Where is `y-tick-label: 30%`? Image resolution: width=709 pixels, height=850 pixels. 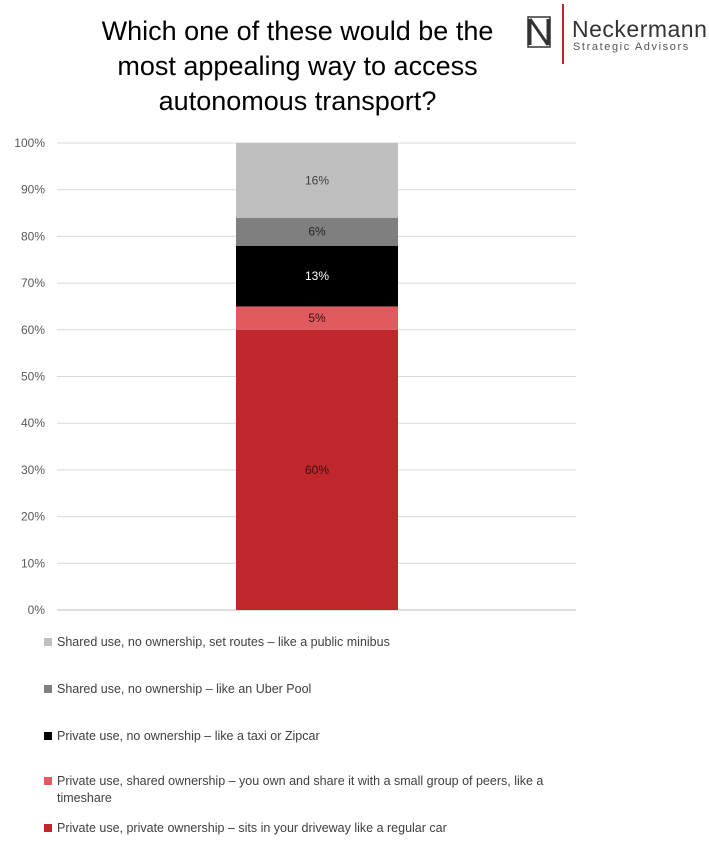 y-tick-label: 30% is located at coordinates (33, 470).